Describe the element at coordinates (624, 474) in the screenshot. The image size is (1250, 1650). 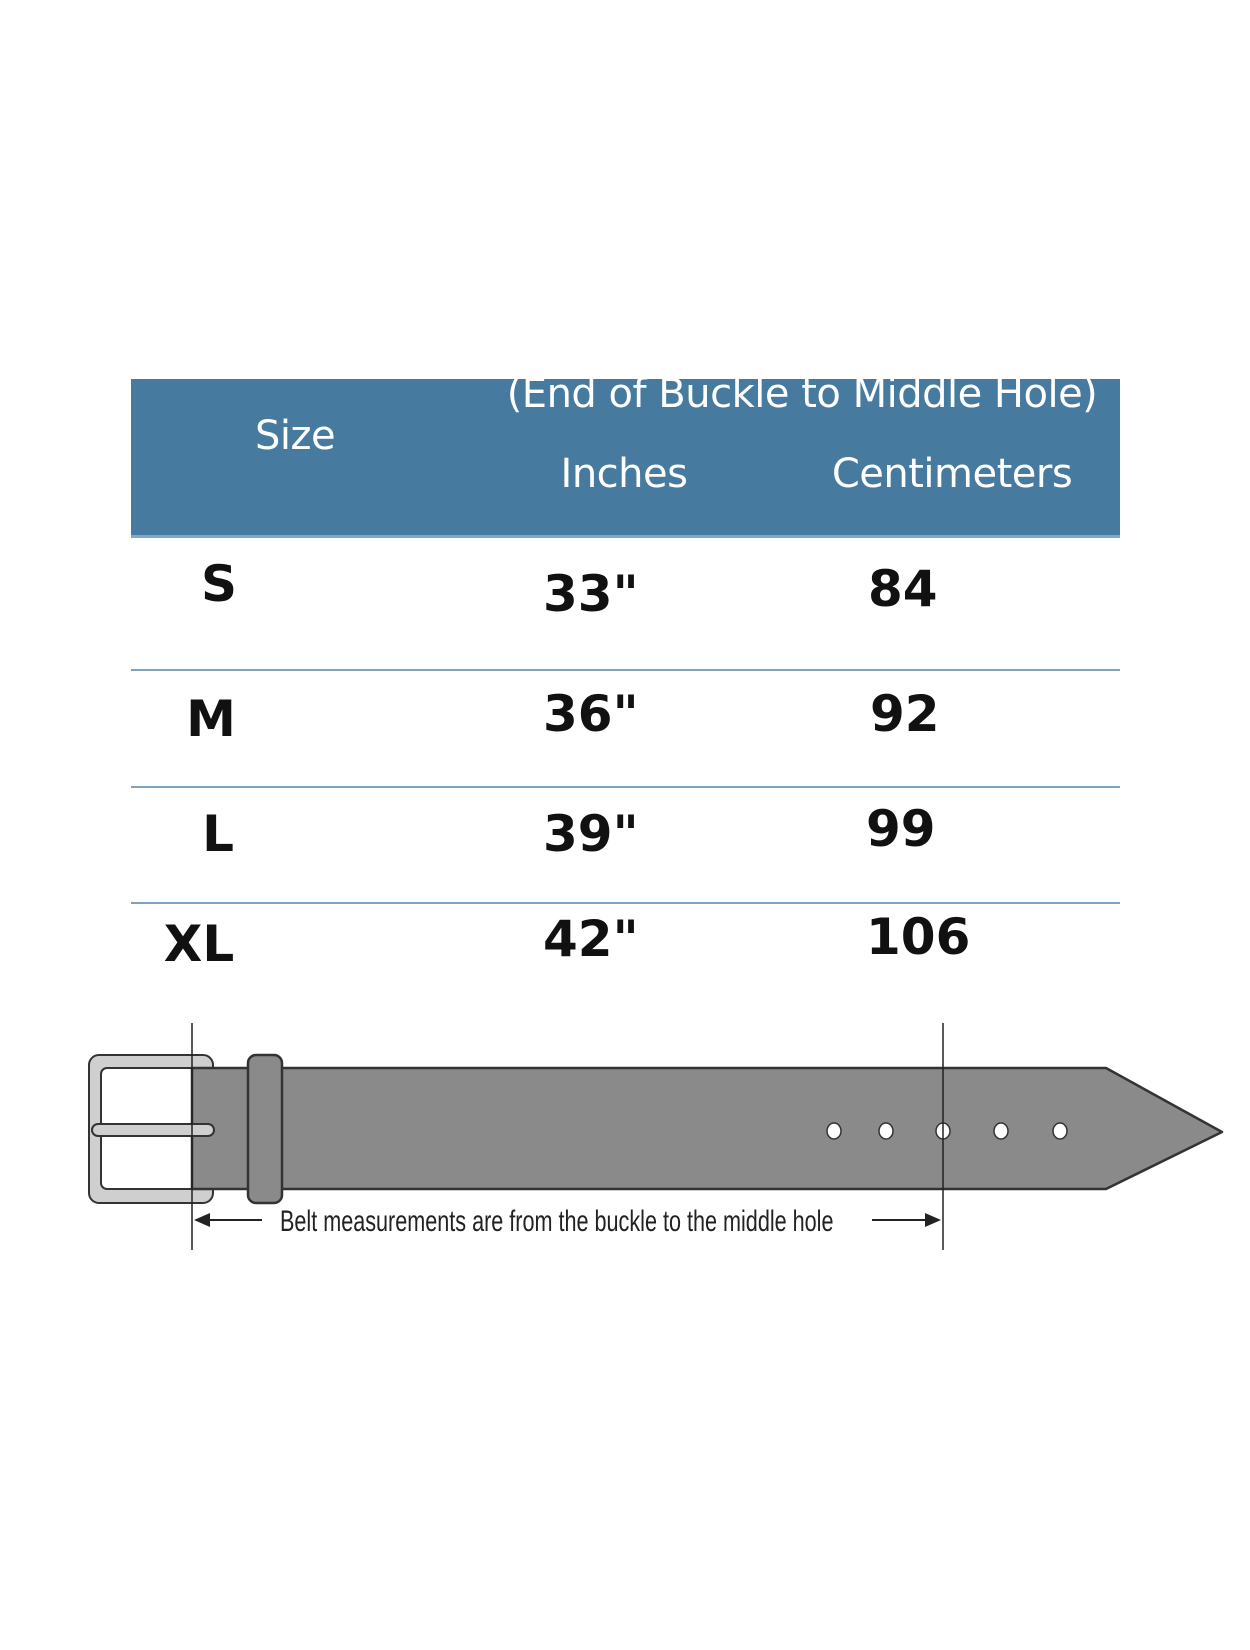
I see `inches-header: Inches` at that location.